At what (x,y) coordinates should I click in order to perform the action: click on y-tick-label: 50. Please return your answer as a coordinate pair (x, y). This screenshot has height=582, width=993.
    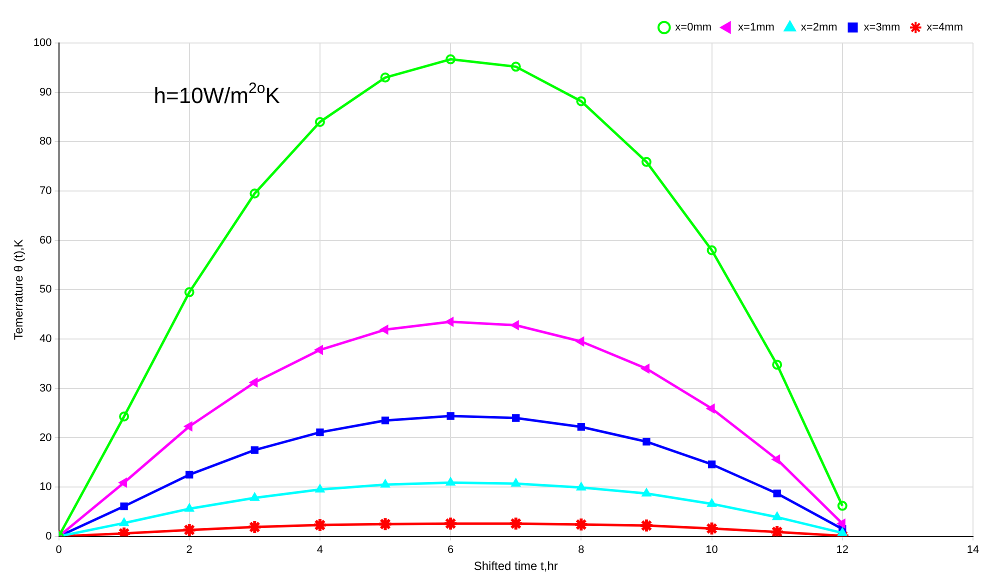
    Looking at the image, I should click on (46, 290).